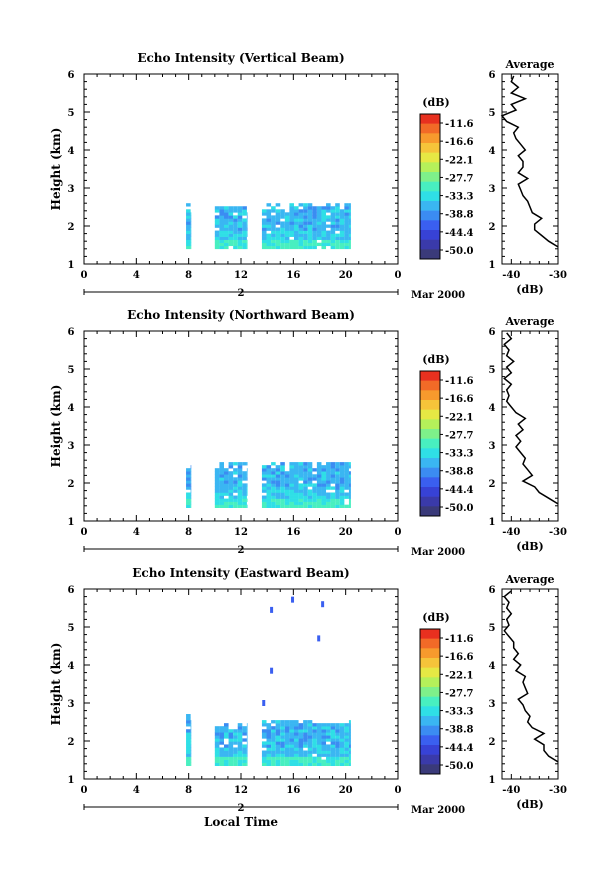 The height and width of the screenshot is (875, 614). I want to click on colorbar-frame, so click(430, 186).